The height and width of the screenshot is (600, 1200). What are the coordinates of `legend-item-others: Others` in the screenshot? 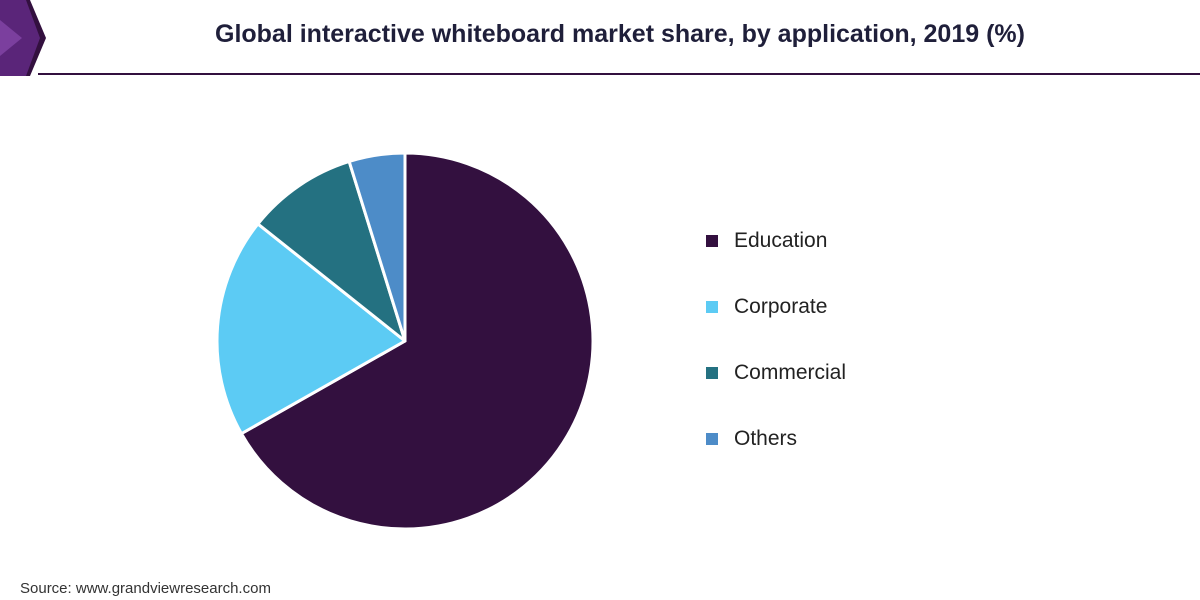 It's located at (776, 439).